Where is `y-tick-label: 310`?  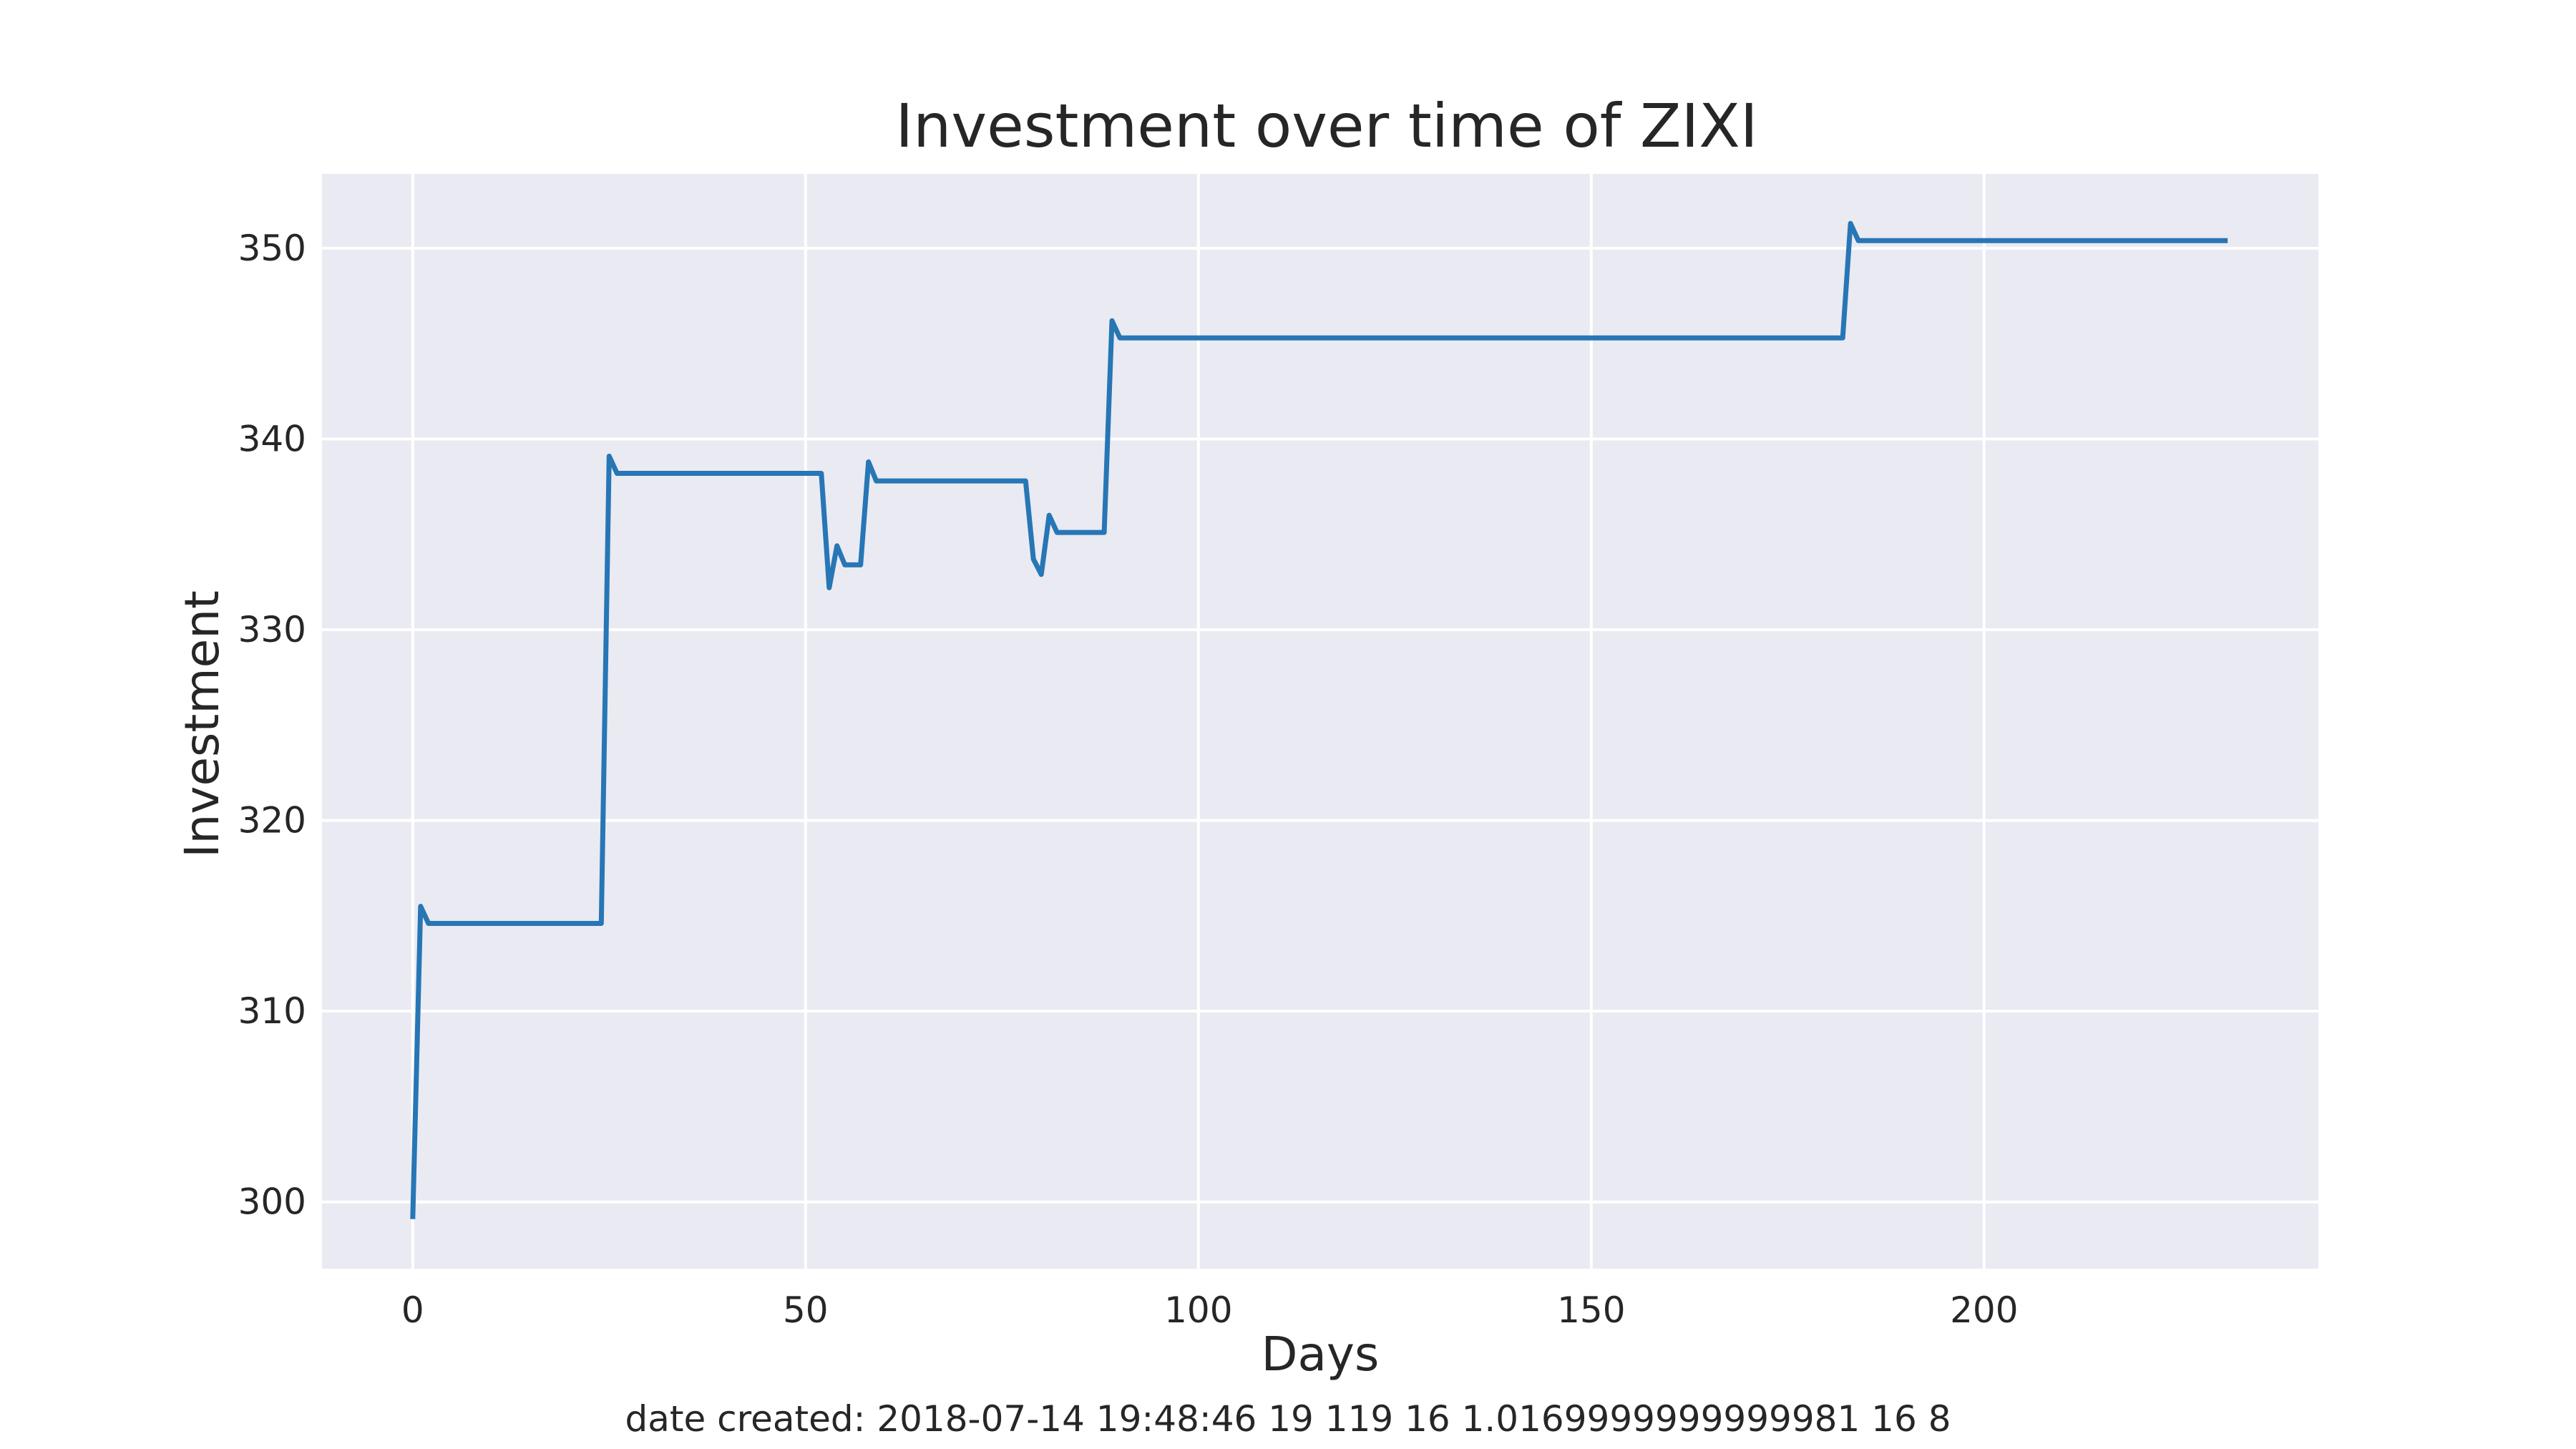 y-tick-label: 310 is located at coordinates (272, 1011).